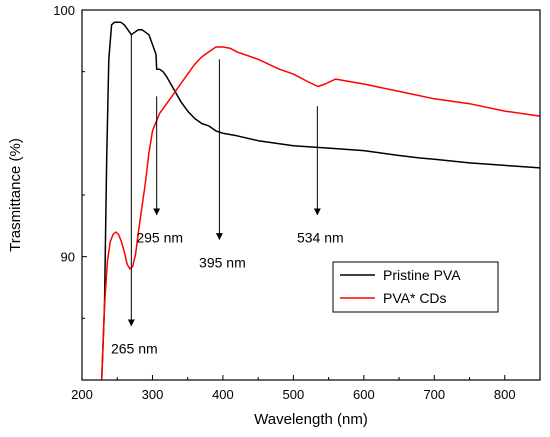  I want to click on annotation-label: 295 nm, so click(159, 238).